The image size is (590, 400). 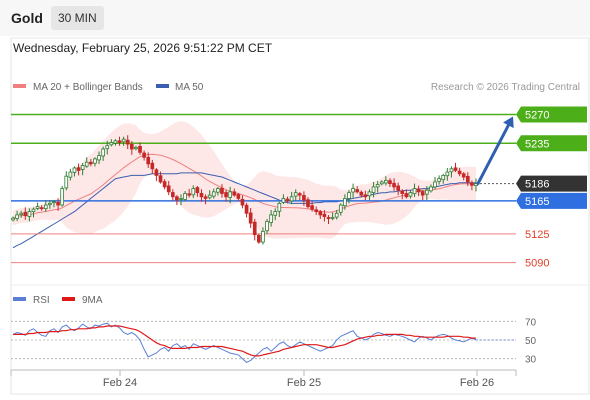 What do you see at coordinates (189, 87) in the screenshot?
I see `legend-ma50-label: MA 50` at bounding box center [189, 87].